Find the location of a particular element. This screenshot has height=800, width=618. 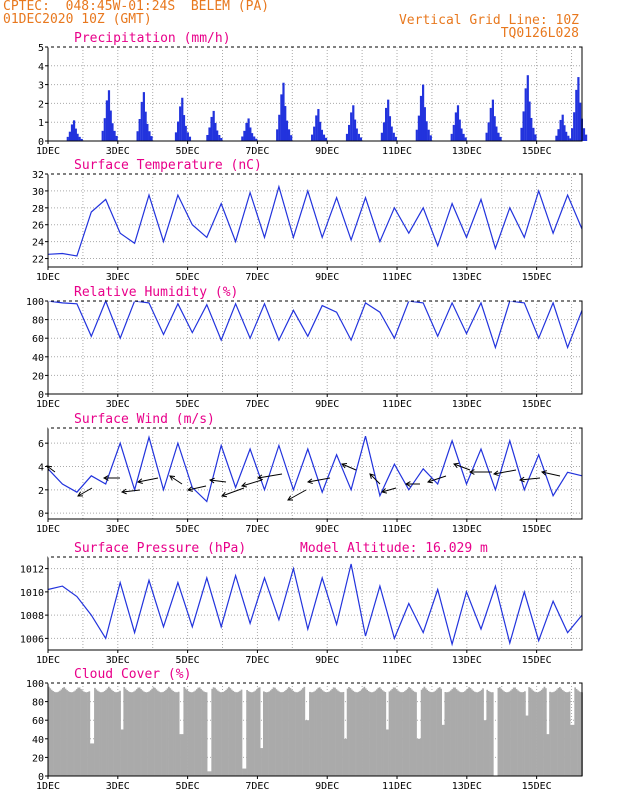

y-tick-label: 4 is located at coordinates (41, 468).